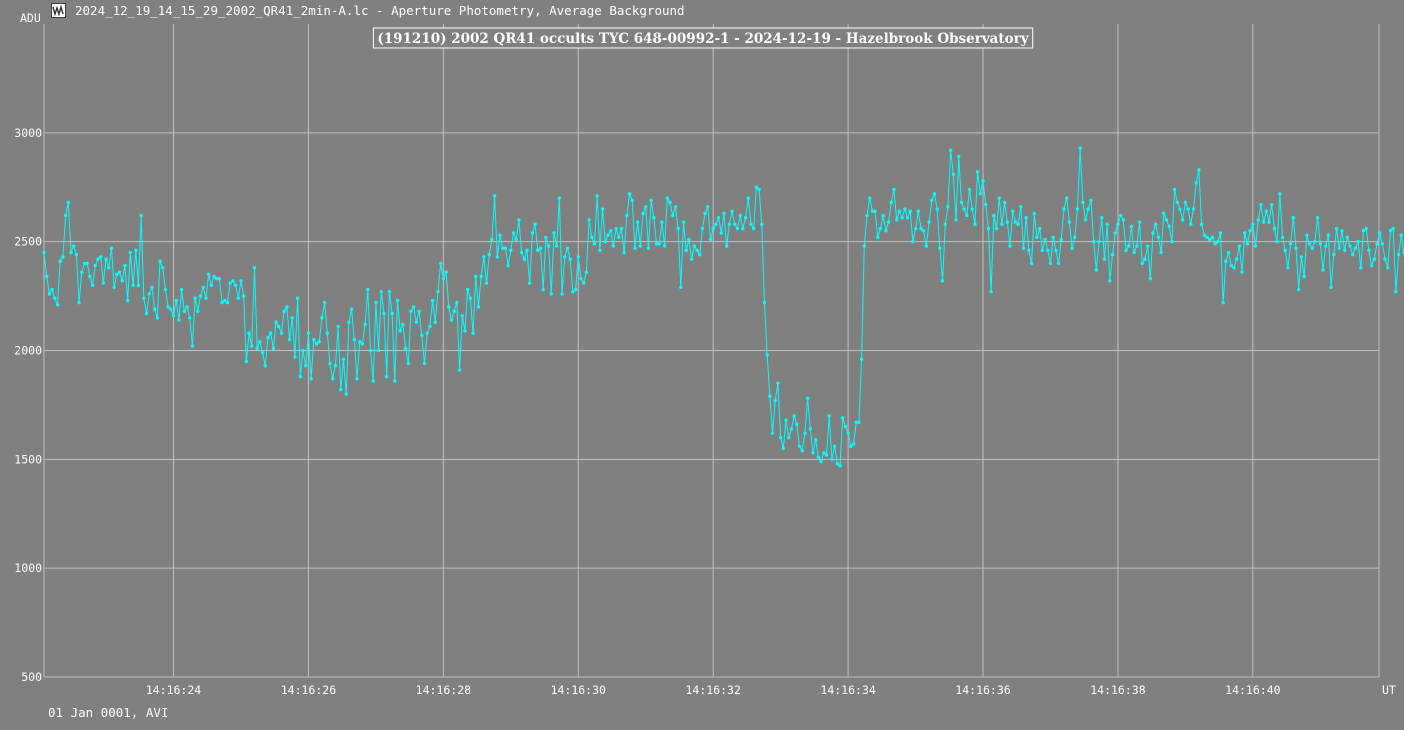 The width and height of the screenshot is (1404, 730). What do you see at coordinates (1117, 690) in the screenshot?
I see `x-tick-label: 14:16:38` at bounding box center [1117, 690].